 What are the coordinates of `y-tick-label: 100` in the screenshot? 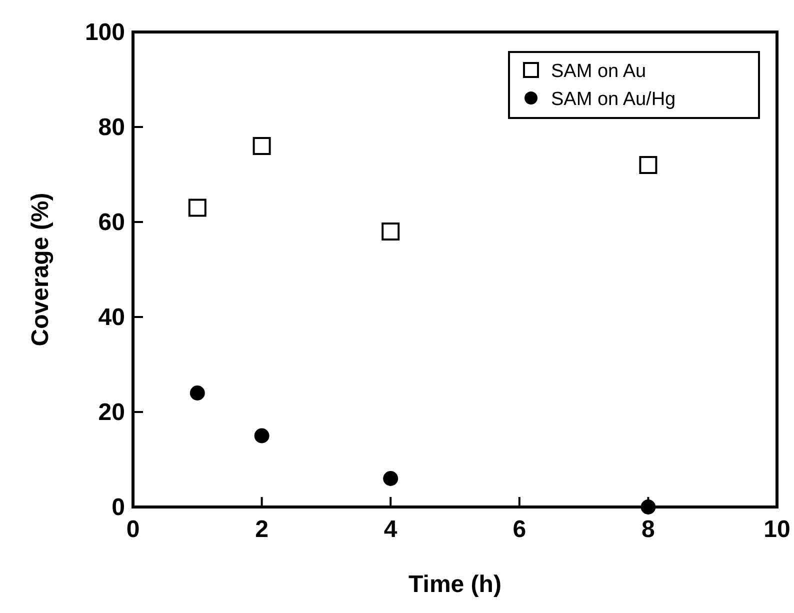 It's located at (104, 32).